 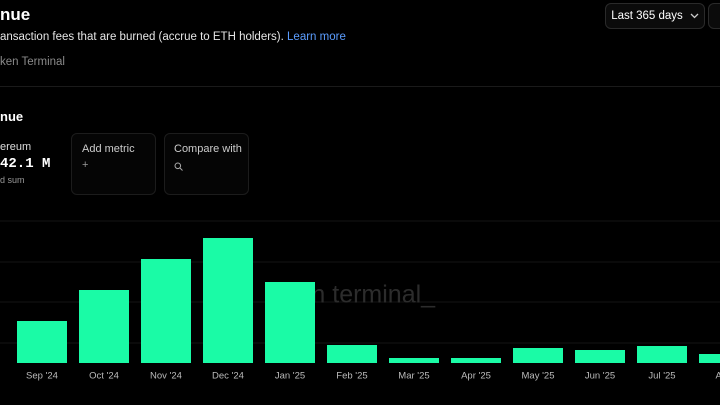 What do you see at coordinates (206, 164) in the screenshot?
I see `compare-card: Compare with` at bounding box center [206, 164].